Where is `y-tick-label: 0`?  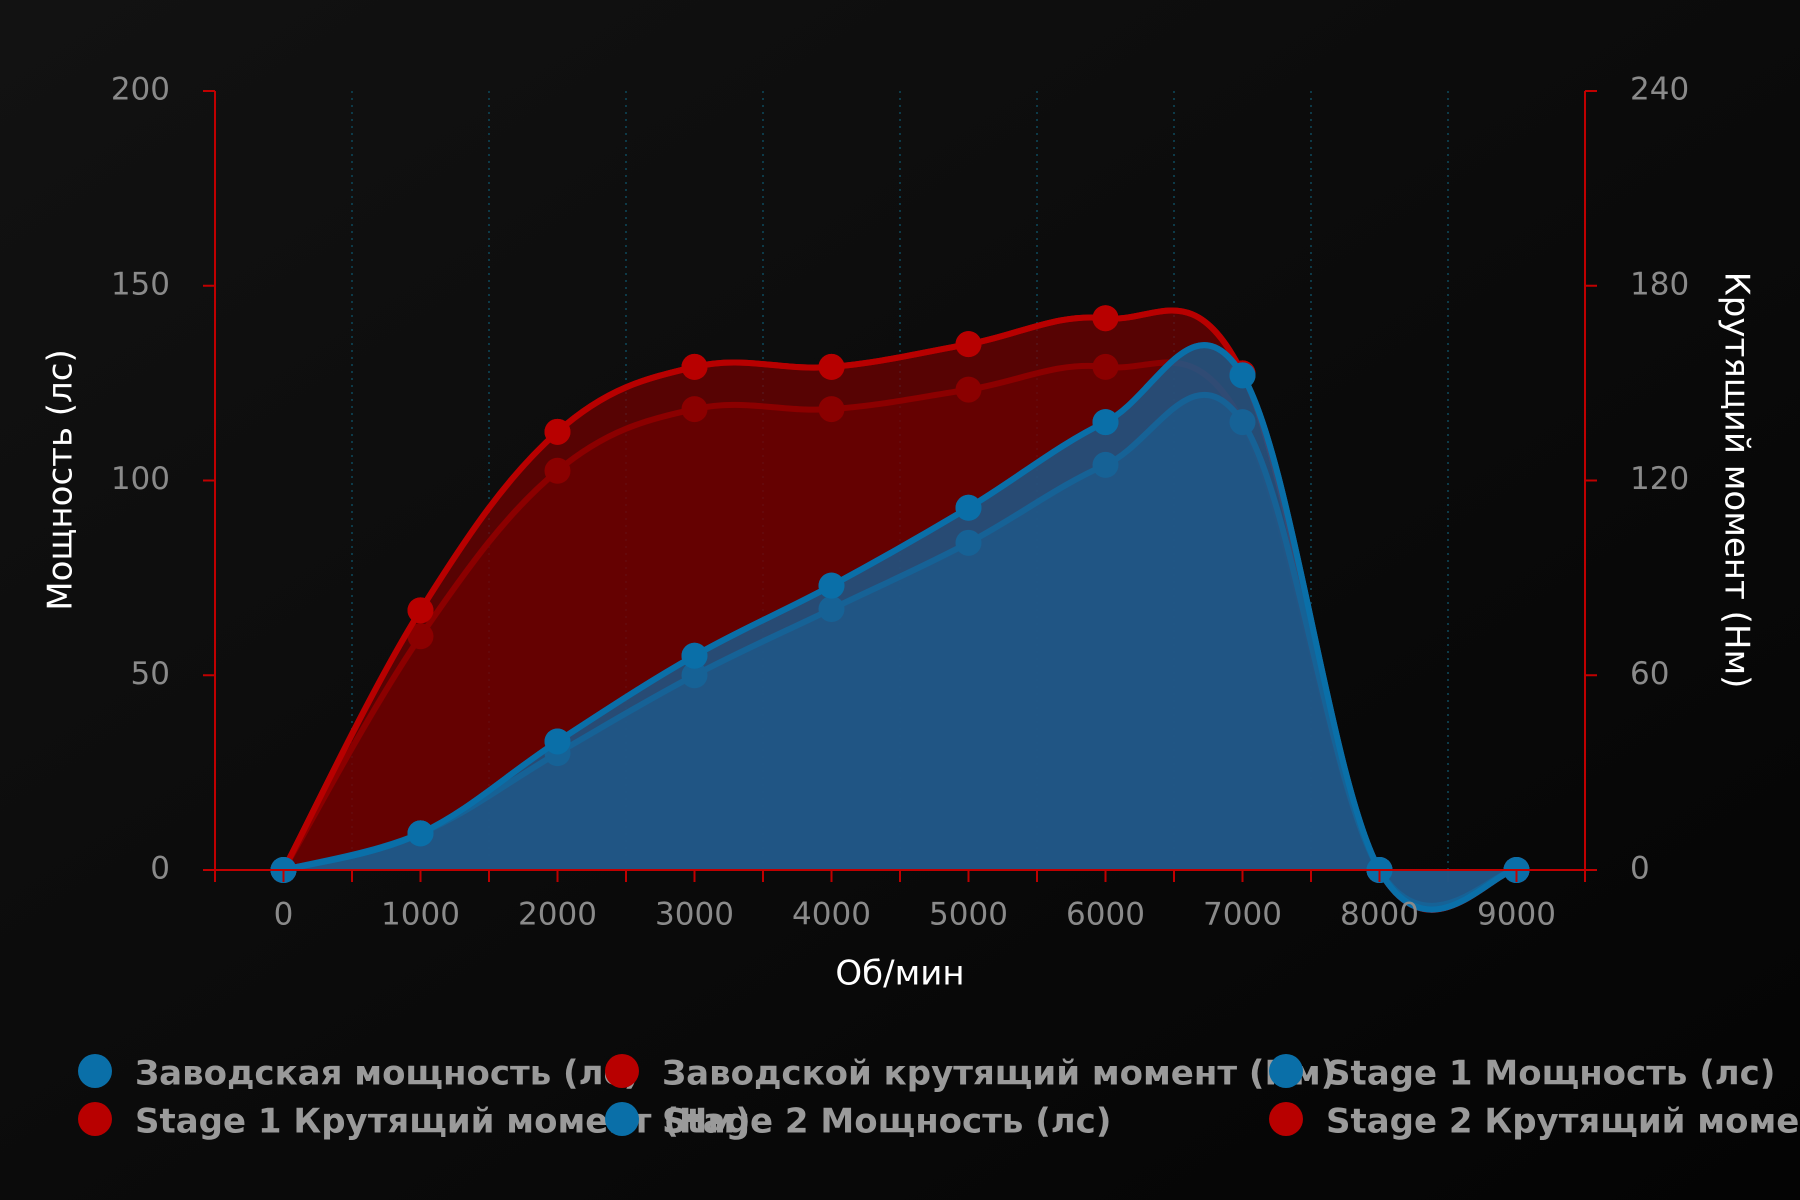 y-tick-label: 0 is located at coordinates (160, 869).